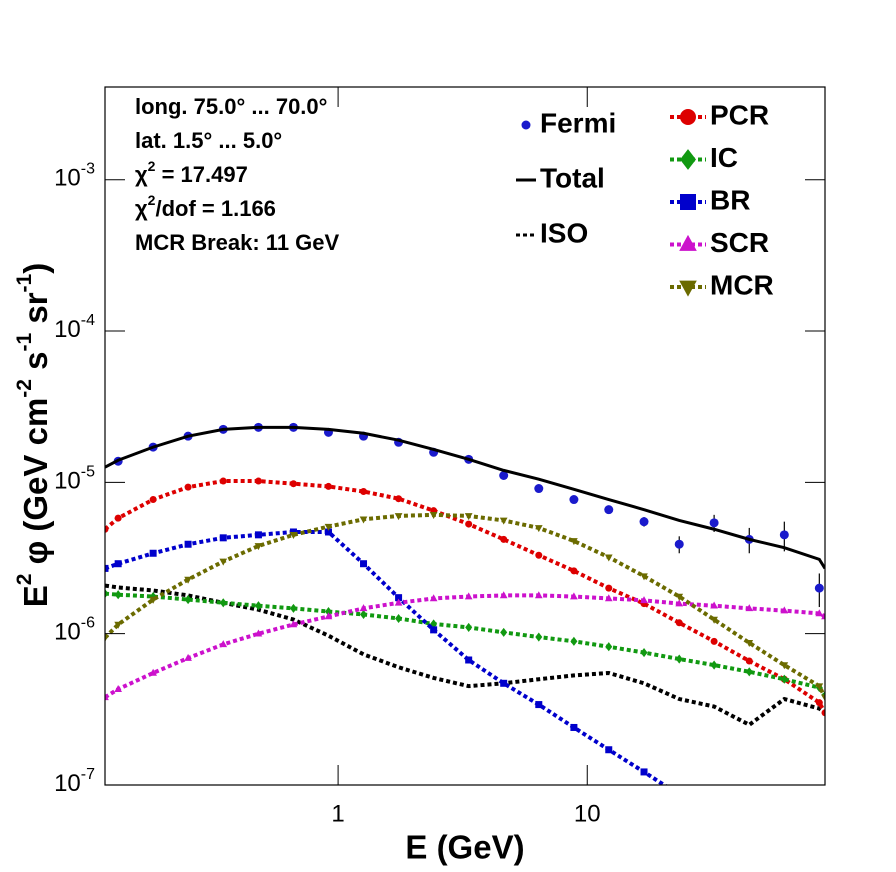 This screenshot has height=872, width=896. I want to click on superscript: -2, so click(23, 388).